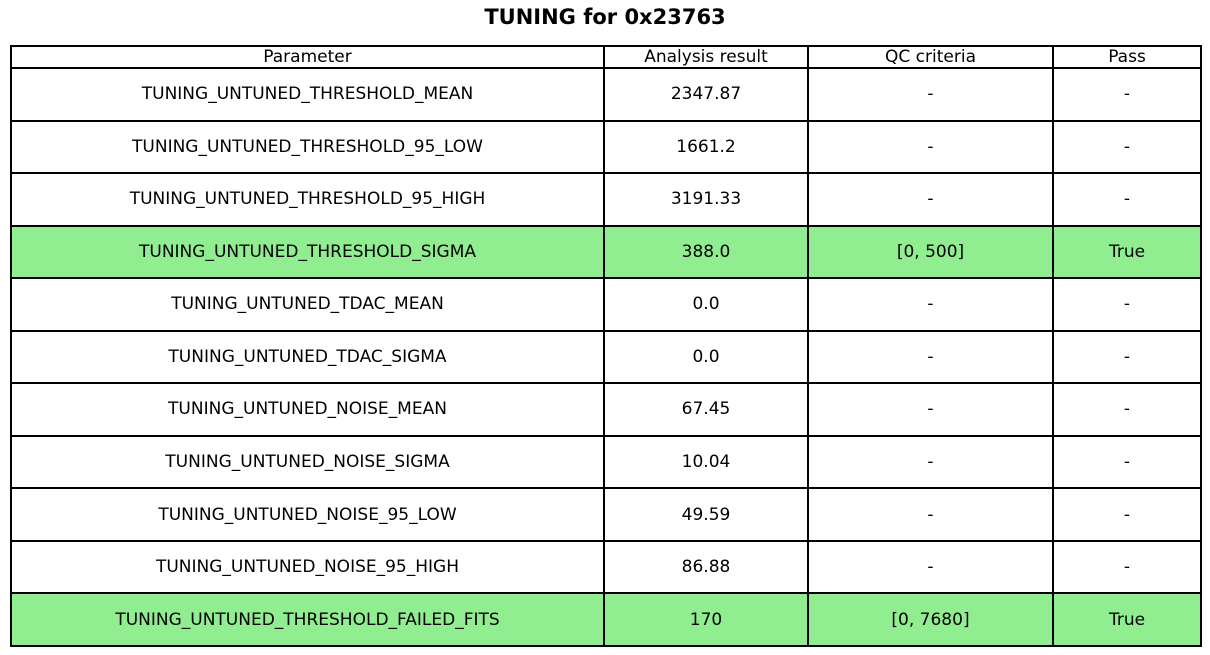  Describe the element at coordinates (930, 252) in the screenshot. I see `qc-cell: [0, 500]` at that location.